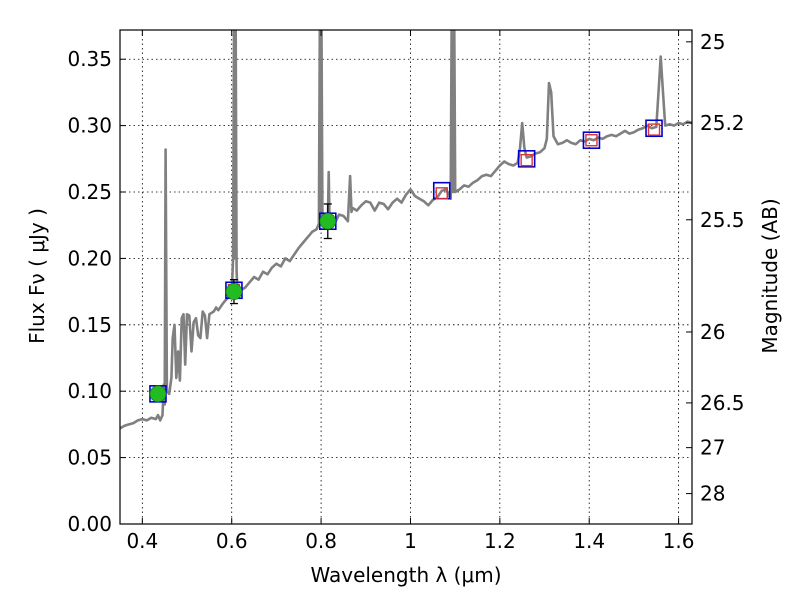 The width and height of the screenshot is (800, 600). Describe the element at coordinates (89, 258) in the screenshot. I see `y-tick-label: 0.20` at that location.